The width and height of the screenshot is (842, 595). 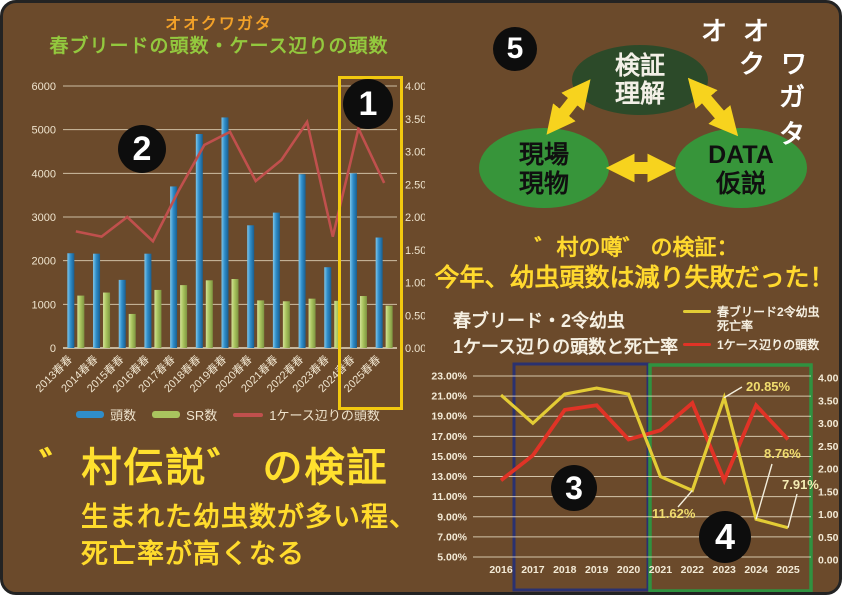 What do you see at coordinates (184, 414) in the screenshot?
I see `legend-item-sr: SR数` at bounding box center [184, 414].